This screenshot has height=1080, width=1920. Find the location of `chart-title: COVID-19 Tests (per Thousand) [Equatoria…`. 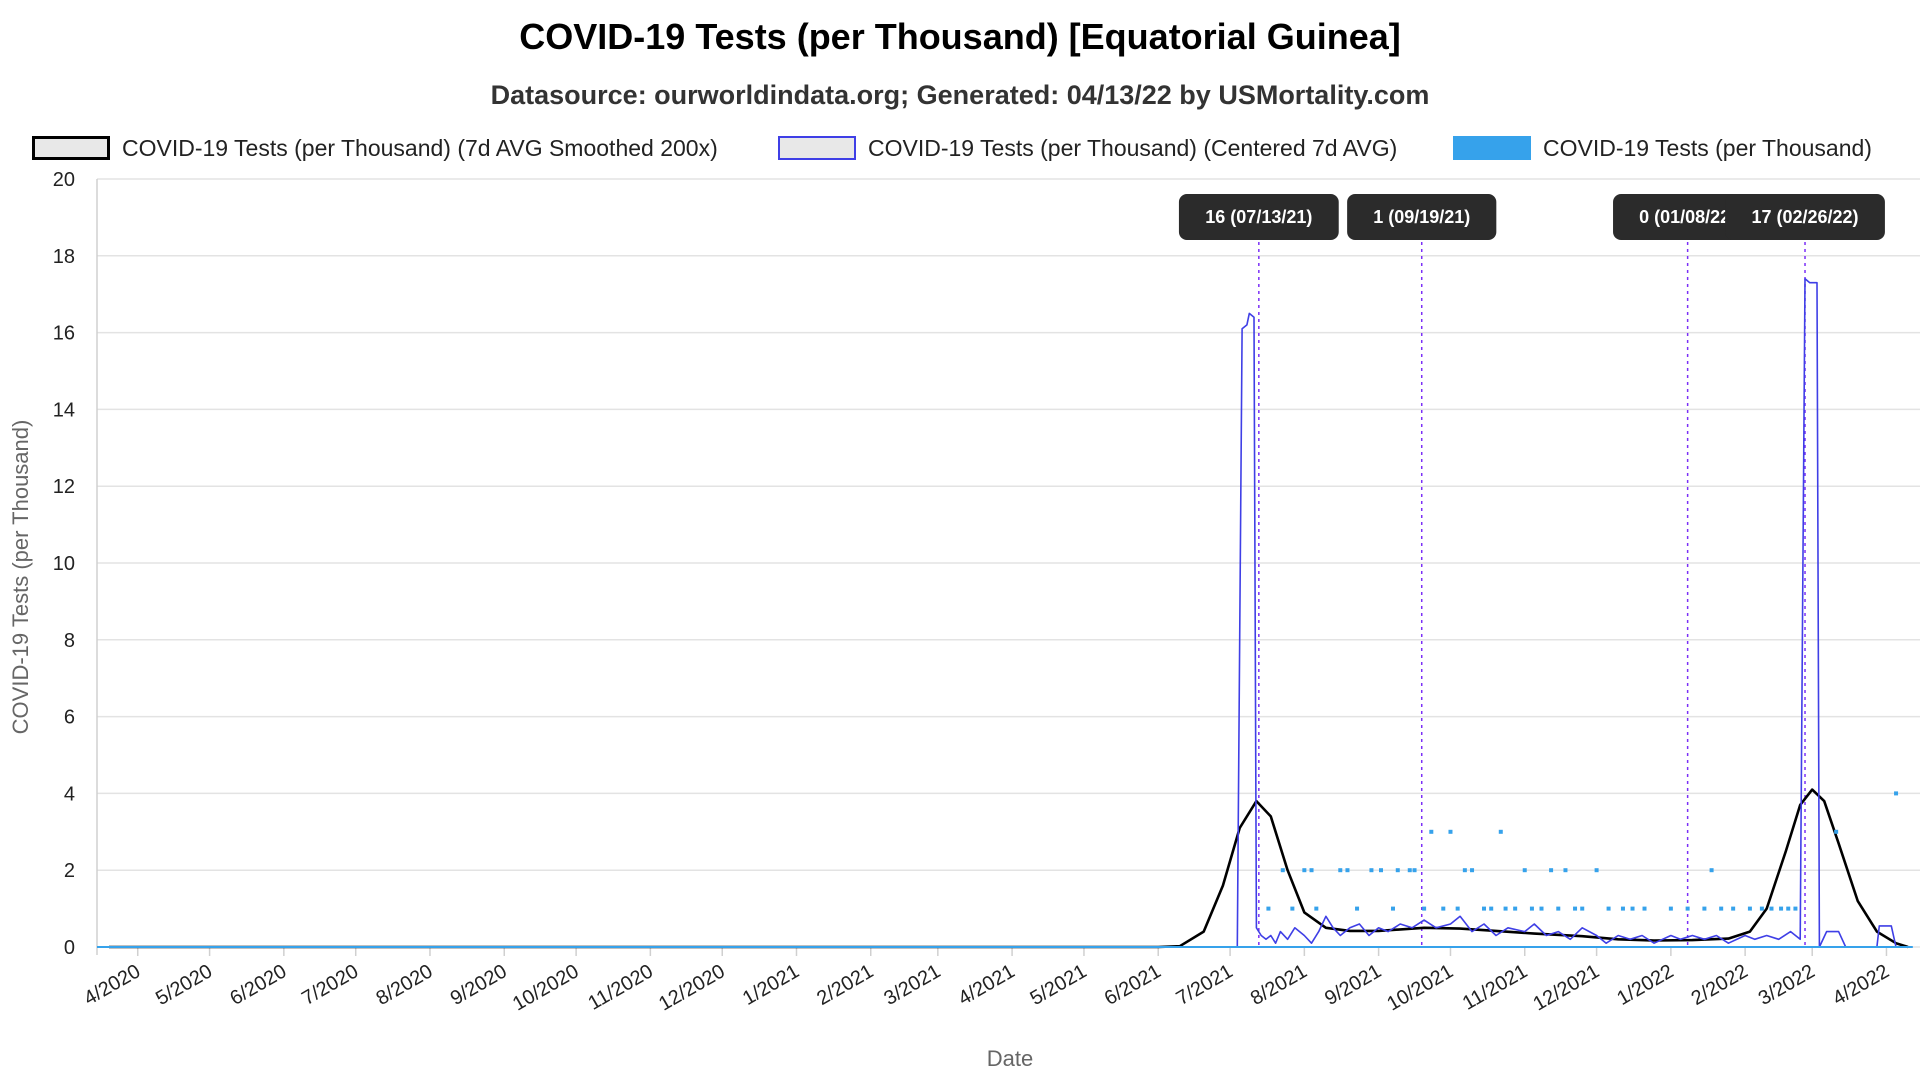

chart-title: COVID-19 Tests (per Thousand) [Equatoria… is located at coordinates (960, 36).